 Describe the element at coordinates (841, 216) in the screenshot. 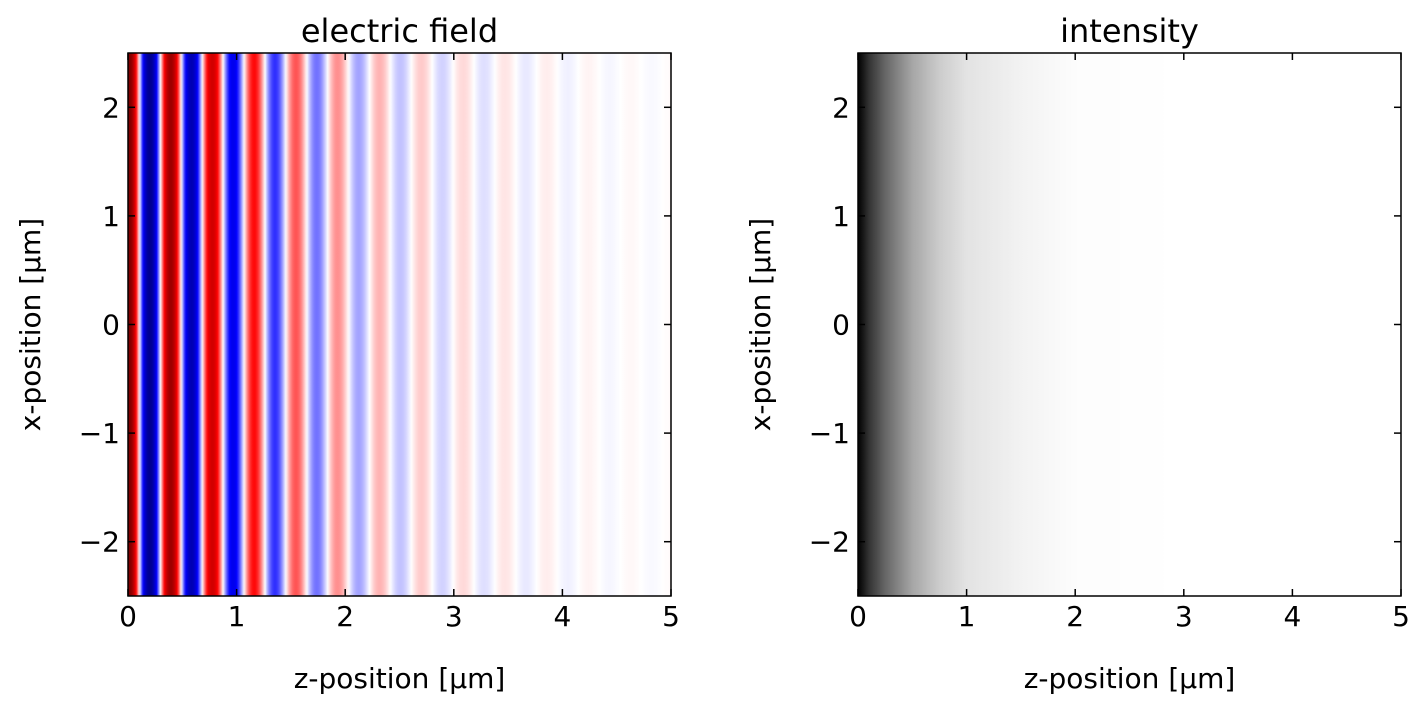

I see `intensity-y-tick-label: 1` at that location.